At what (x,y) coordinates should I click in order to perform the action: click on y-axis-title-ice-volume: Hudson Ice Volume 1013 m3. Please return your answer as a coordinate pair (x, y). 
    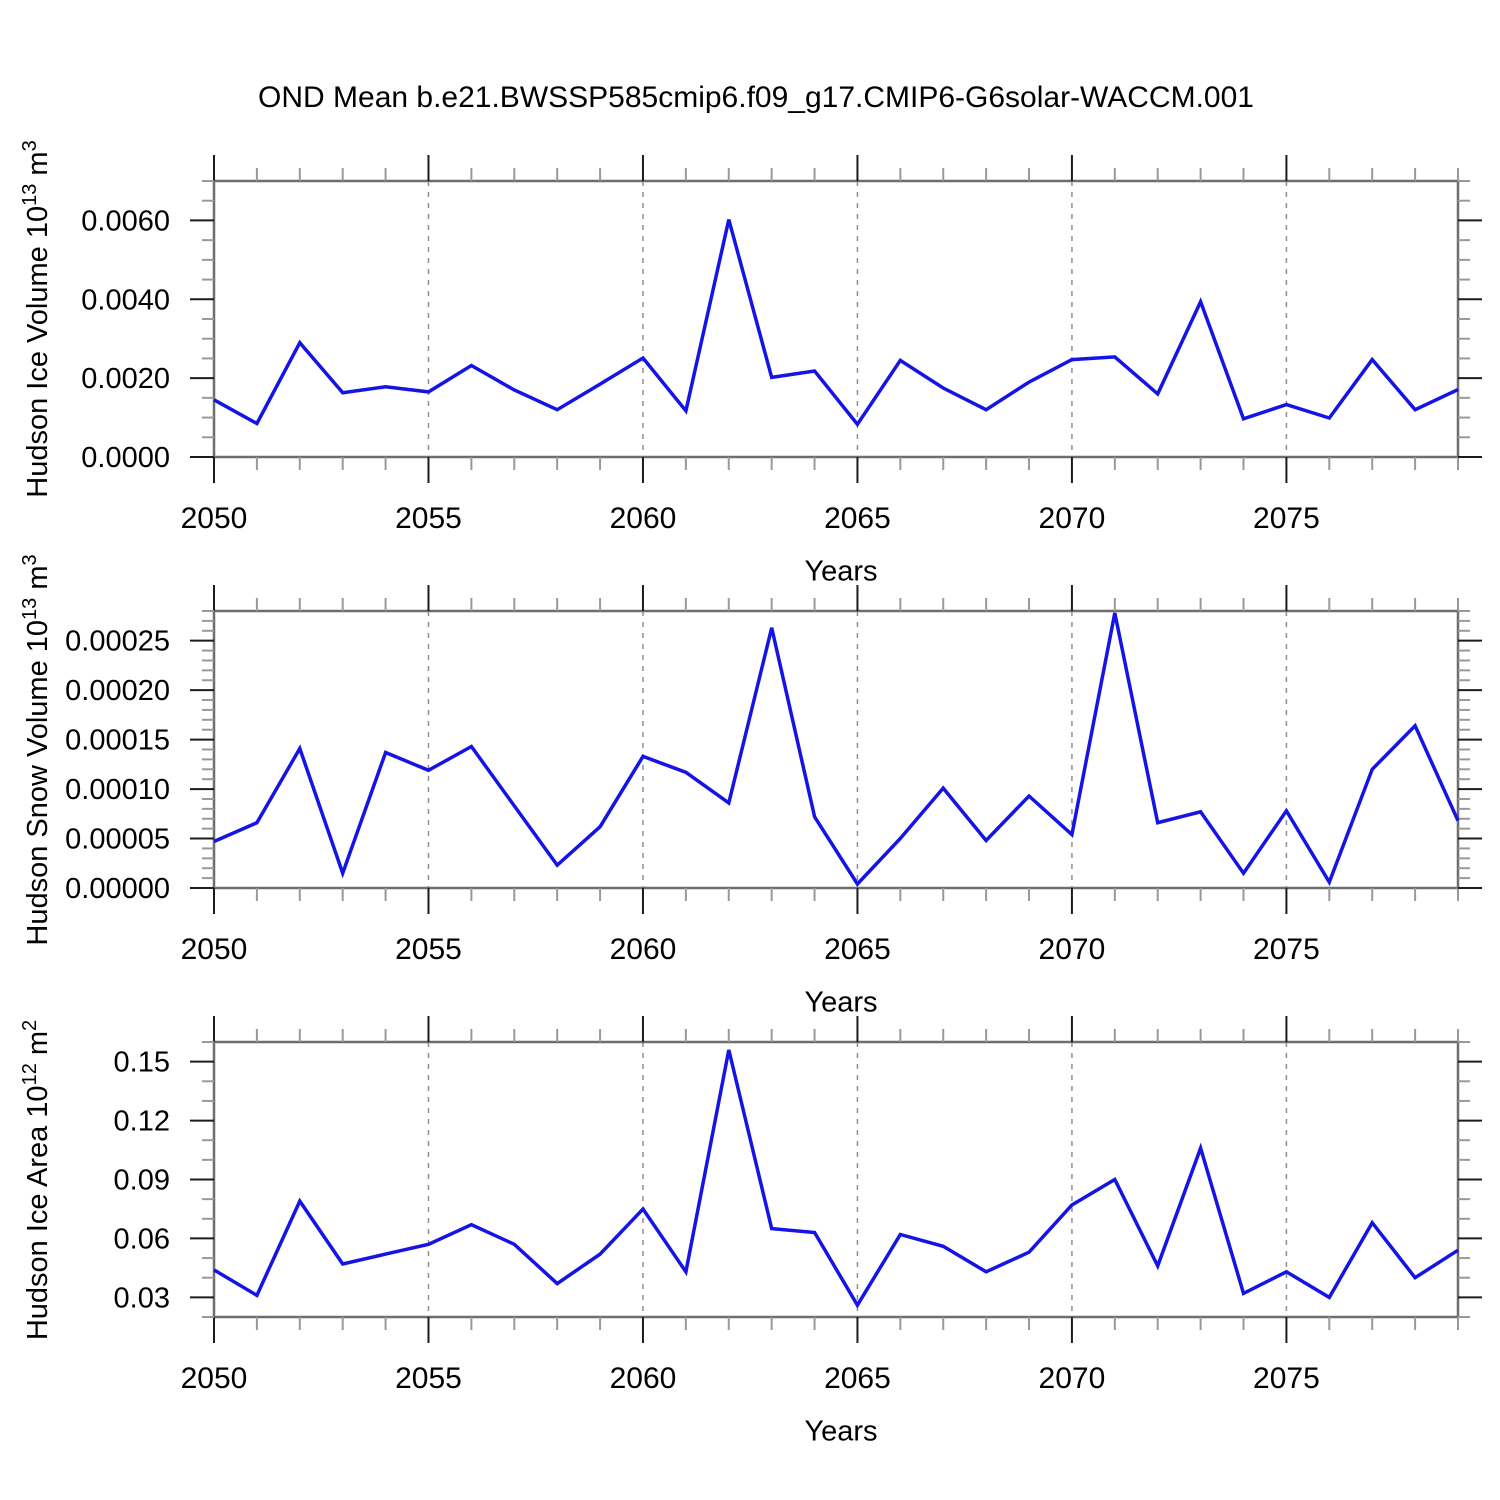
    Looking at the image, I should click on (37, 318).